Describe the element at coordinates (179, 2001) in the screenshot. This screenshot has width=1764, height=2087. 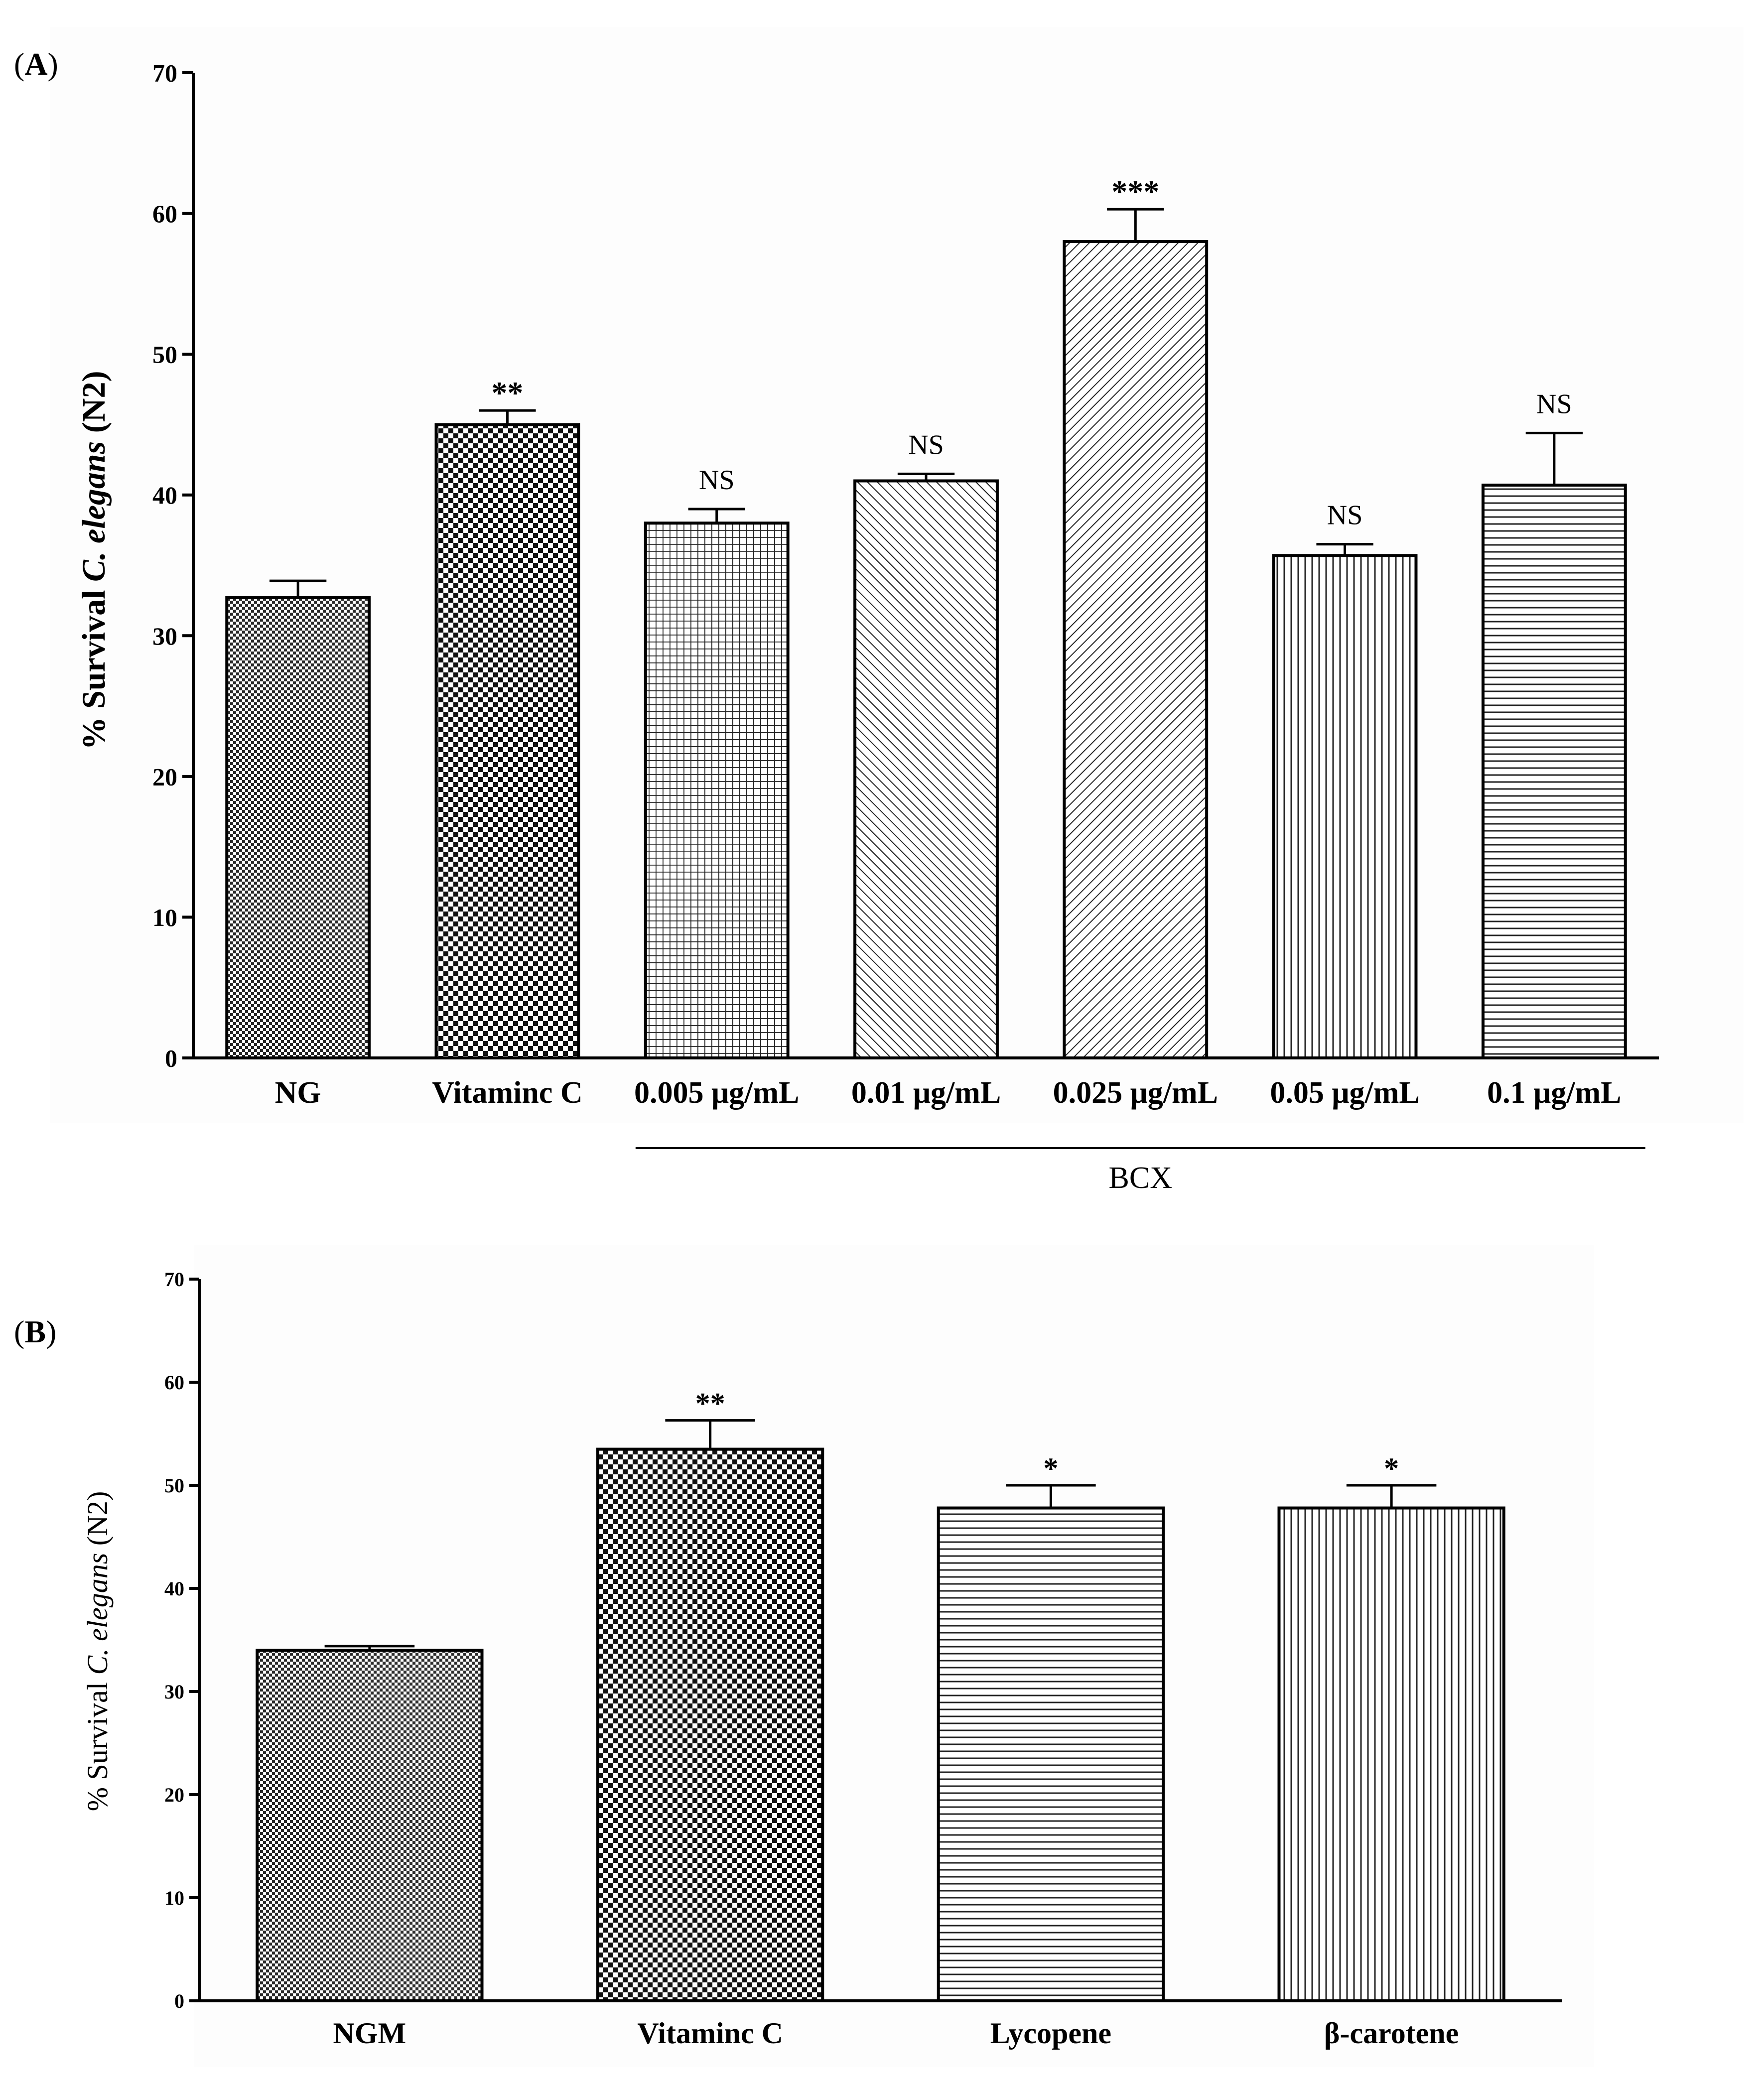
I see `panel-b-y-tick-label: 0` at that location.